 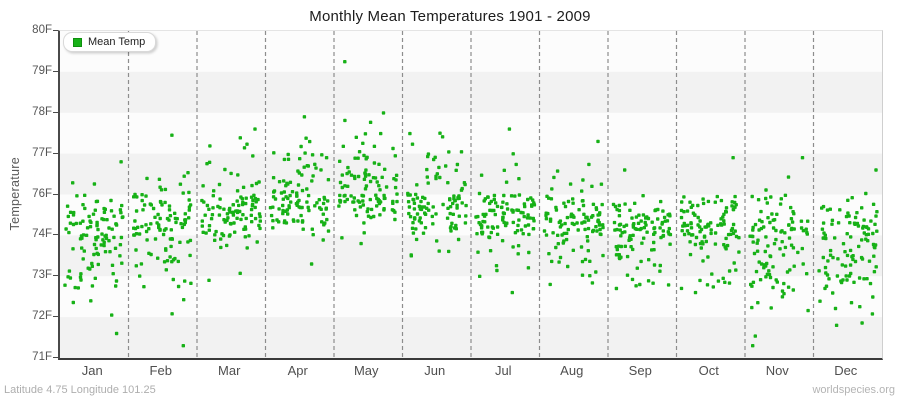 I want to click on y-tick-label: 79F, so click(x=42, y=70).